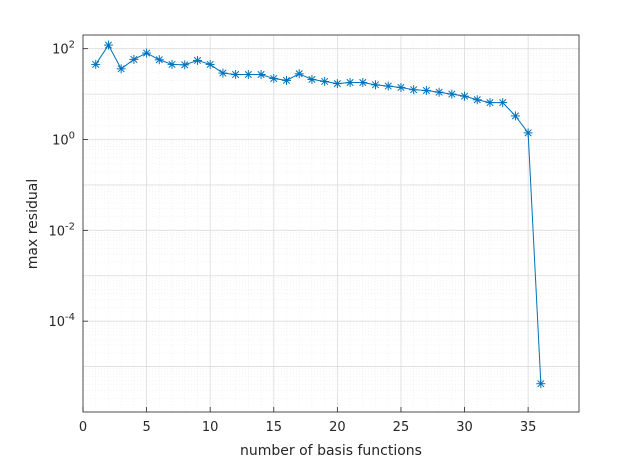 This screenshot has height=465, width=640. I want to click on x-tick-label: 10, so click(210, 427).